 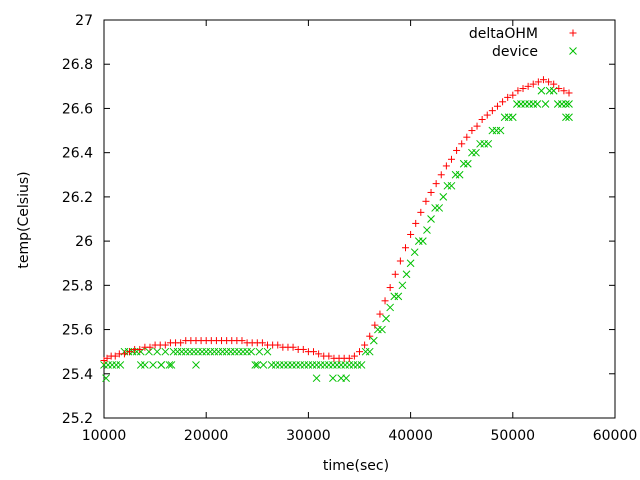 What do you see at coordinates (24, 219) in the screenshot?
I see `y-axis-label: temp(Celsius)` at bounding box center [24, 219].